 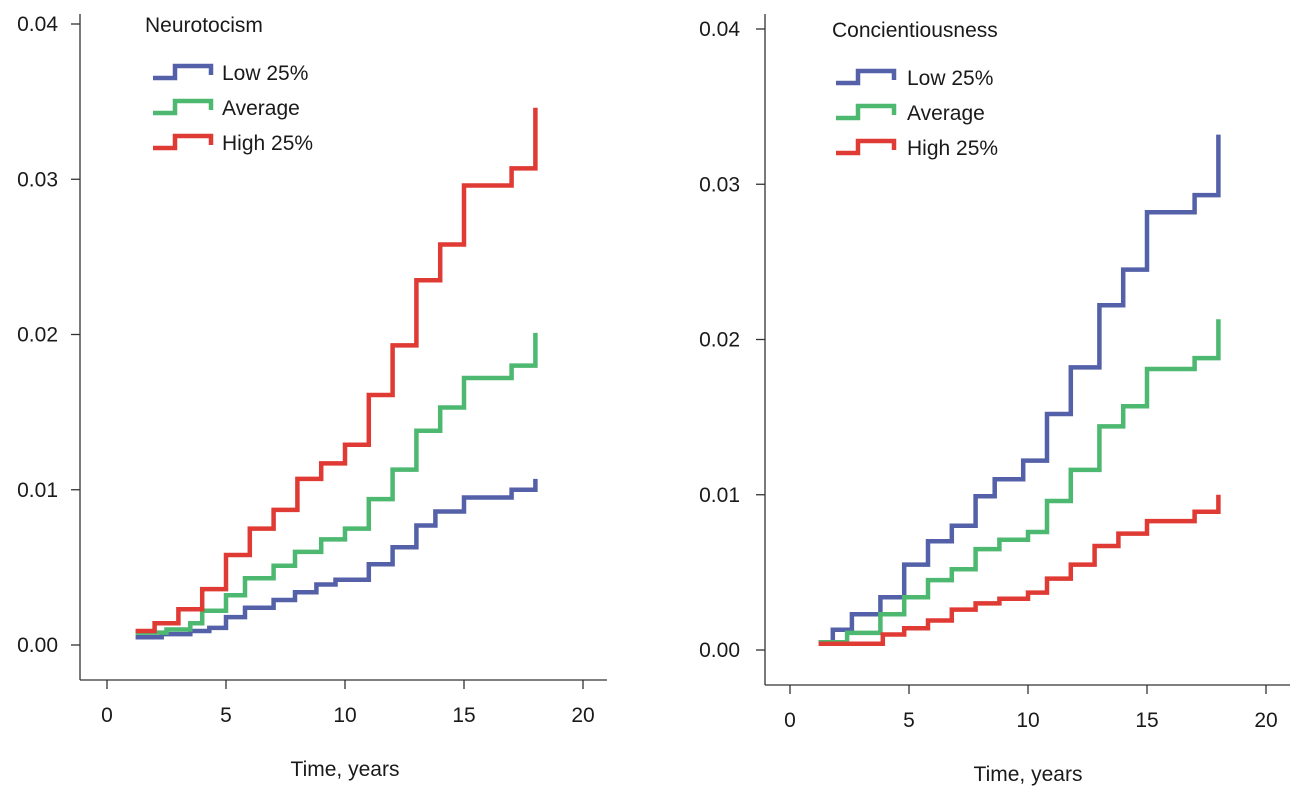 What do you see at coordinates (915, 30) in the screenshot?
I see `legend-title: Concientiousness` at bounding box center [915, 30].